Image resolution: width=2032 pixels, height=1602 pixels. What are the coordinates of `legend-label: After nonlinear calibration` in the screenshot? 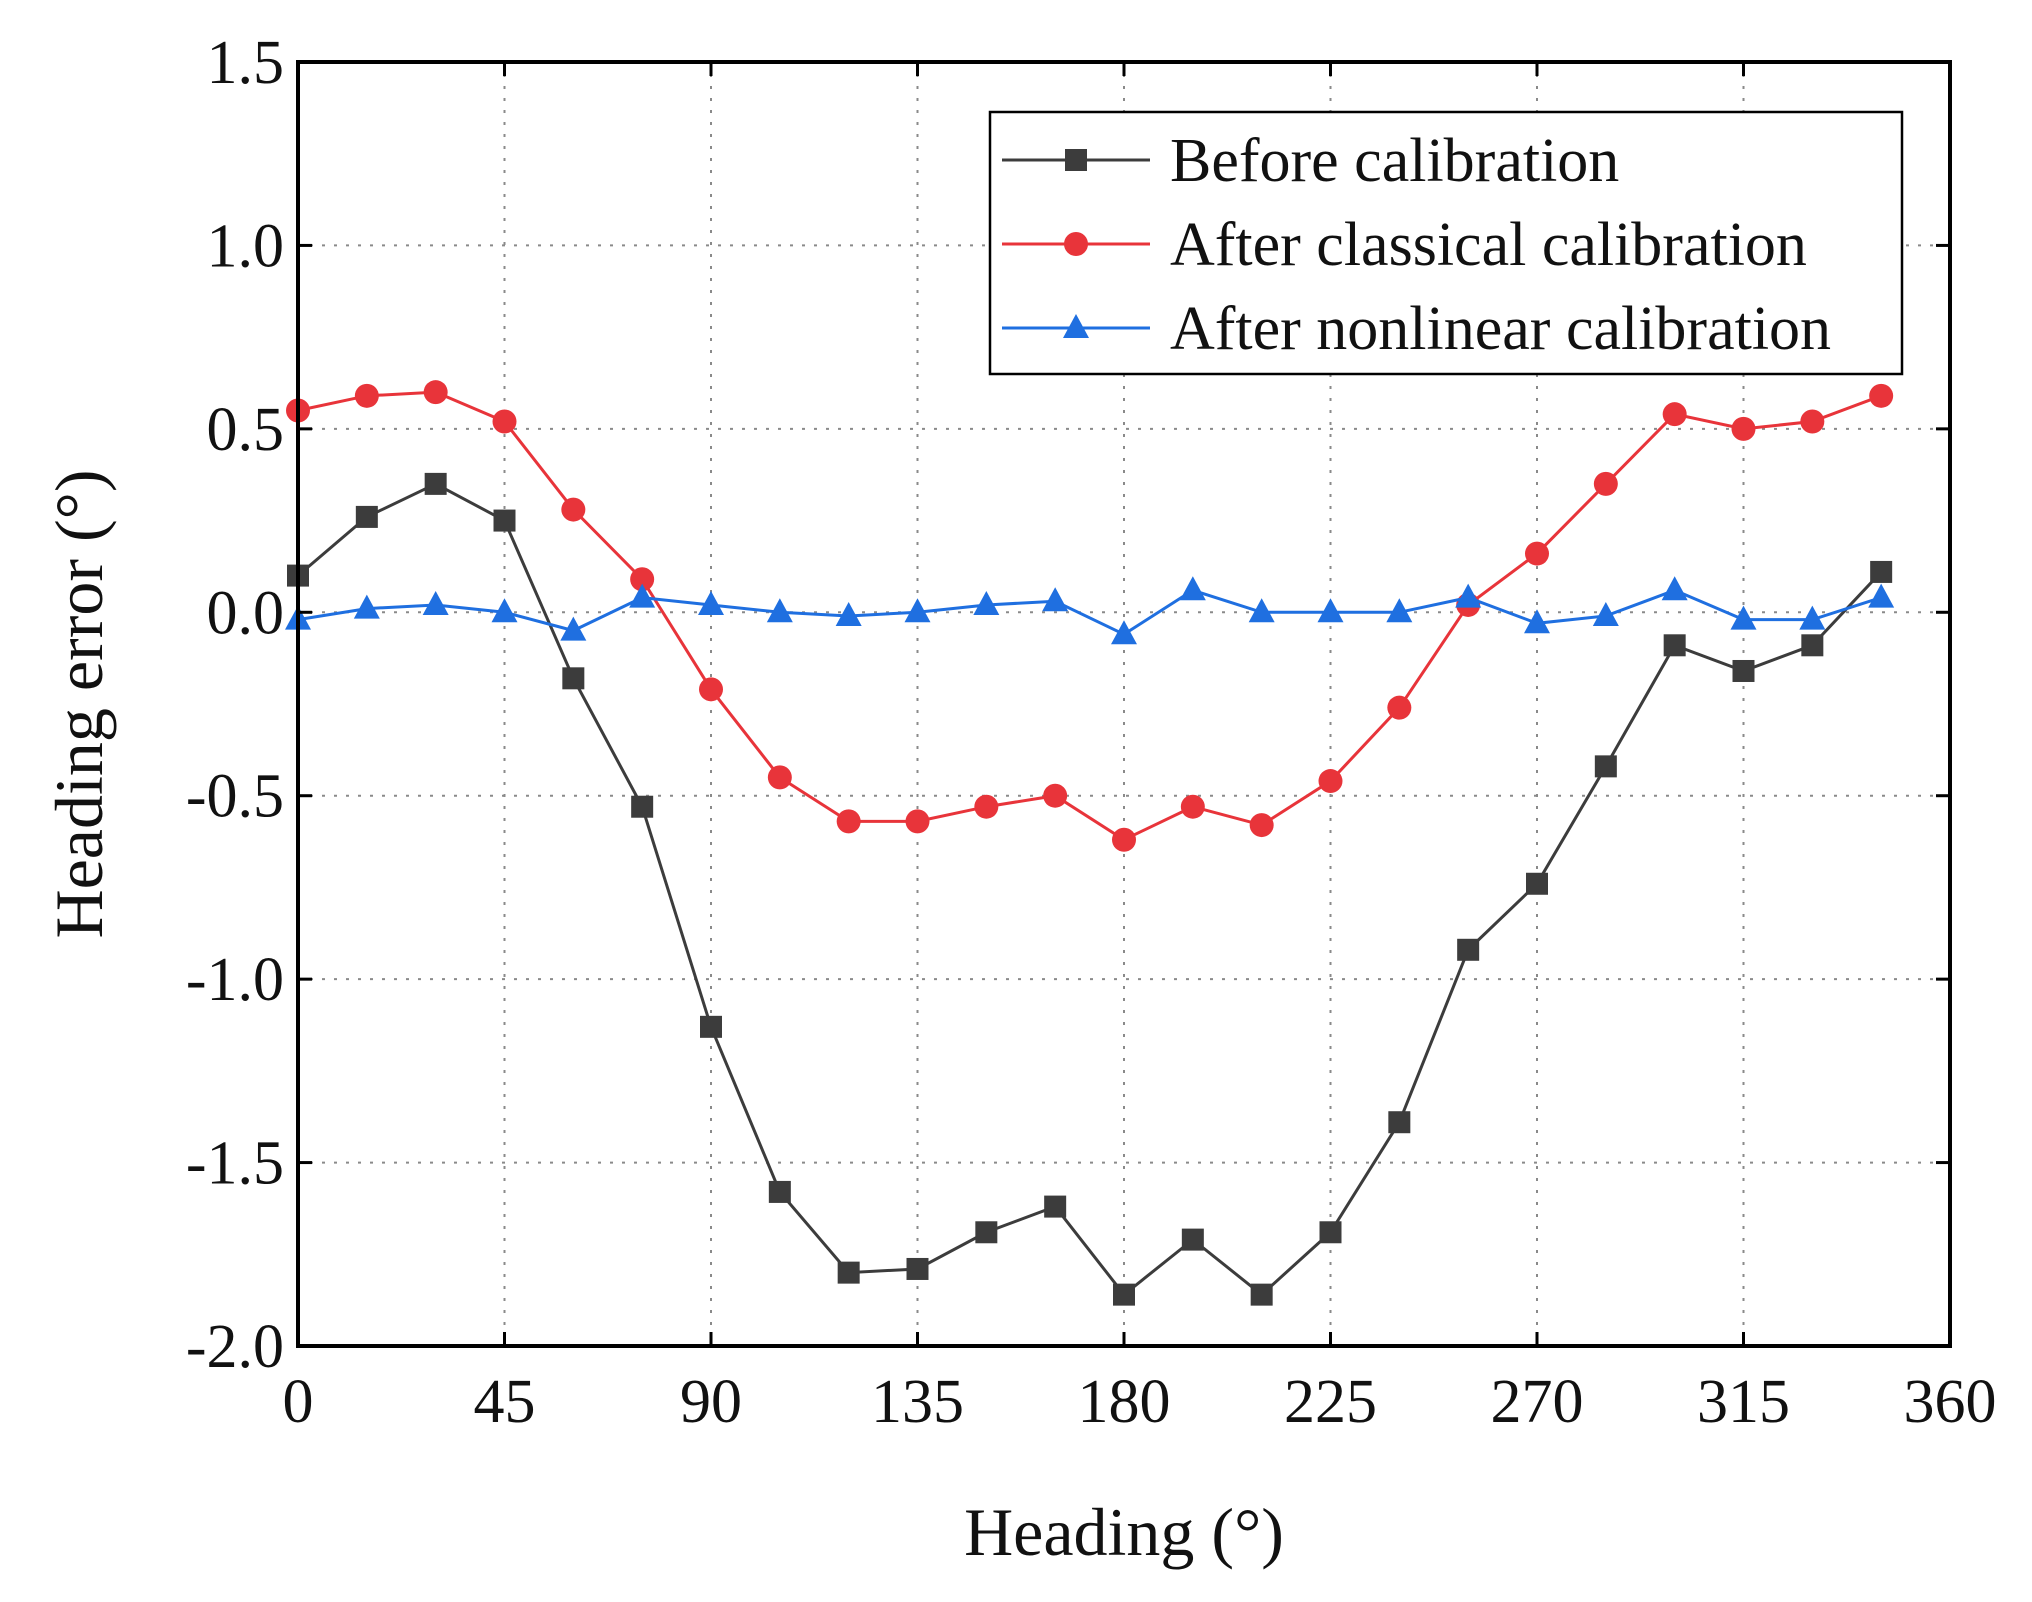 It's located at (1500, 329).